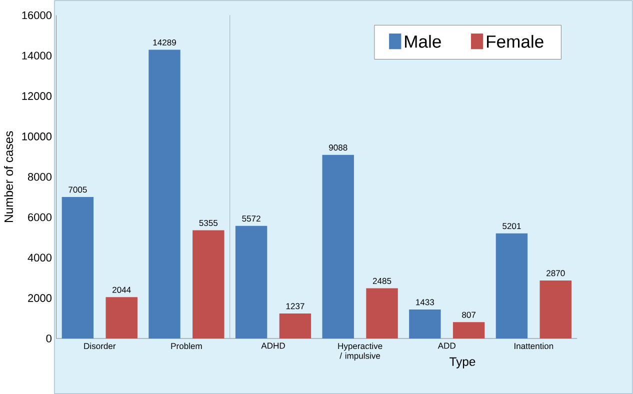 Image resolution: width=633 pixels, height=394 pixels. What do you see at coordinates (360, 351) in the screenshot?
I see `x-tick-label: Hyperactive / impulsive` at bounding box center [360, 351].